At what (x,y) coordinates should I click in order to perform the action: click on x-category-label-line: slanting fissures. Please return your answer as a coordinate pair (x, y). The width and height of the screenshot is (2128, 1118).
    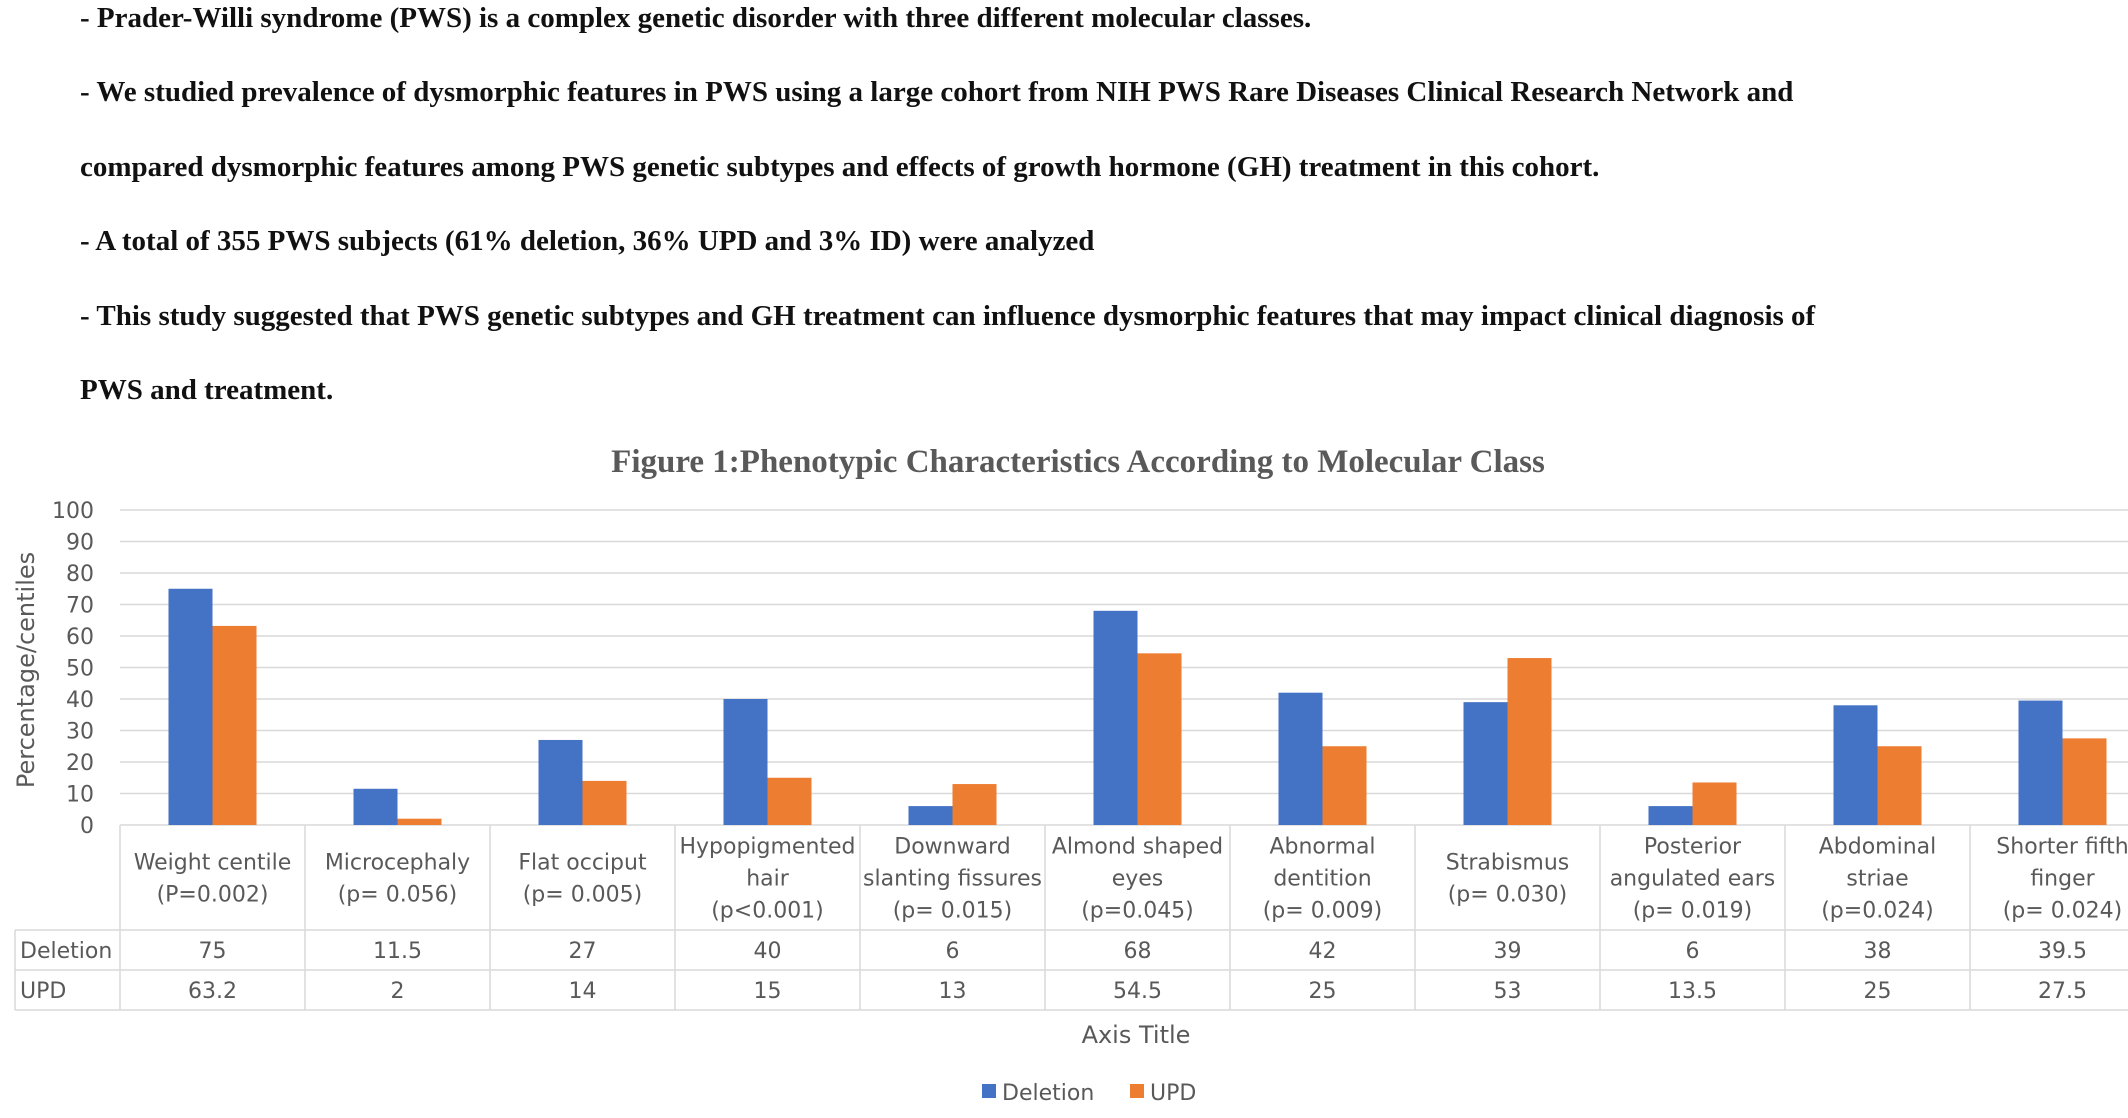
    Looking at the image, I should click on (952, 879).